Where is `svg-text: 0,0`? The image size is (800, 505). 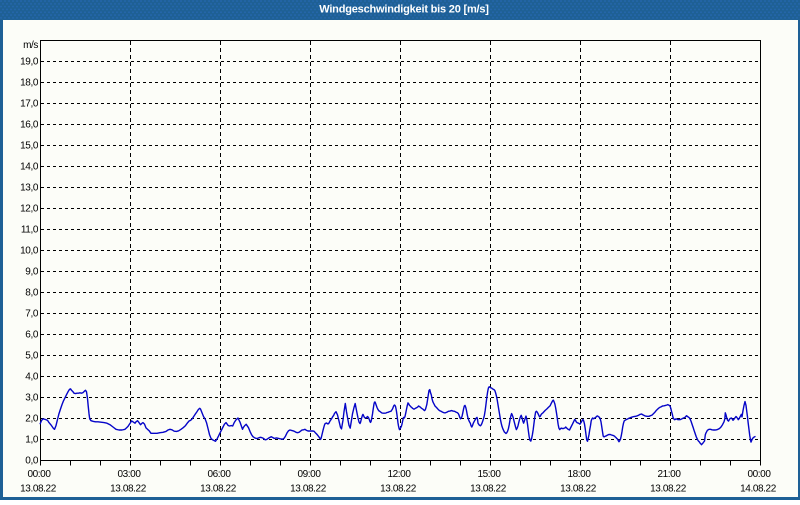
svg-text: 0,0 is located at coordinates (32, 461).